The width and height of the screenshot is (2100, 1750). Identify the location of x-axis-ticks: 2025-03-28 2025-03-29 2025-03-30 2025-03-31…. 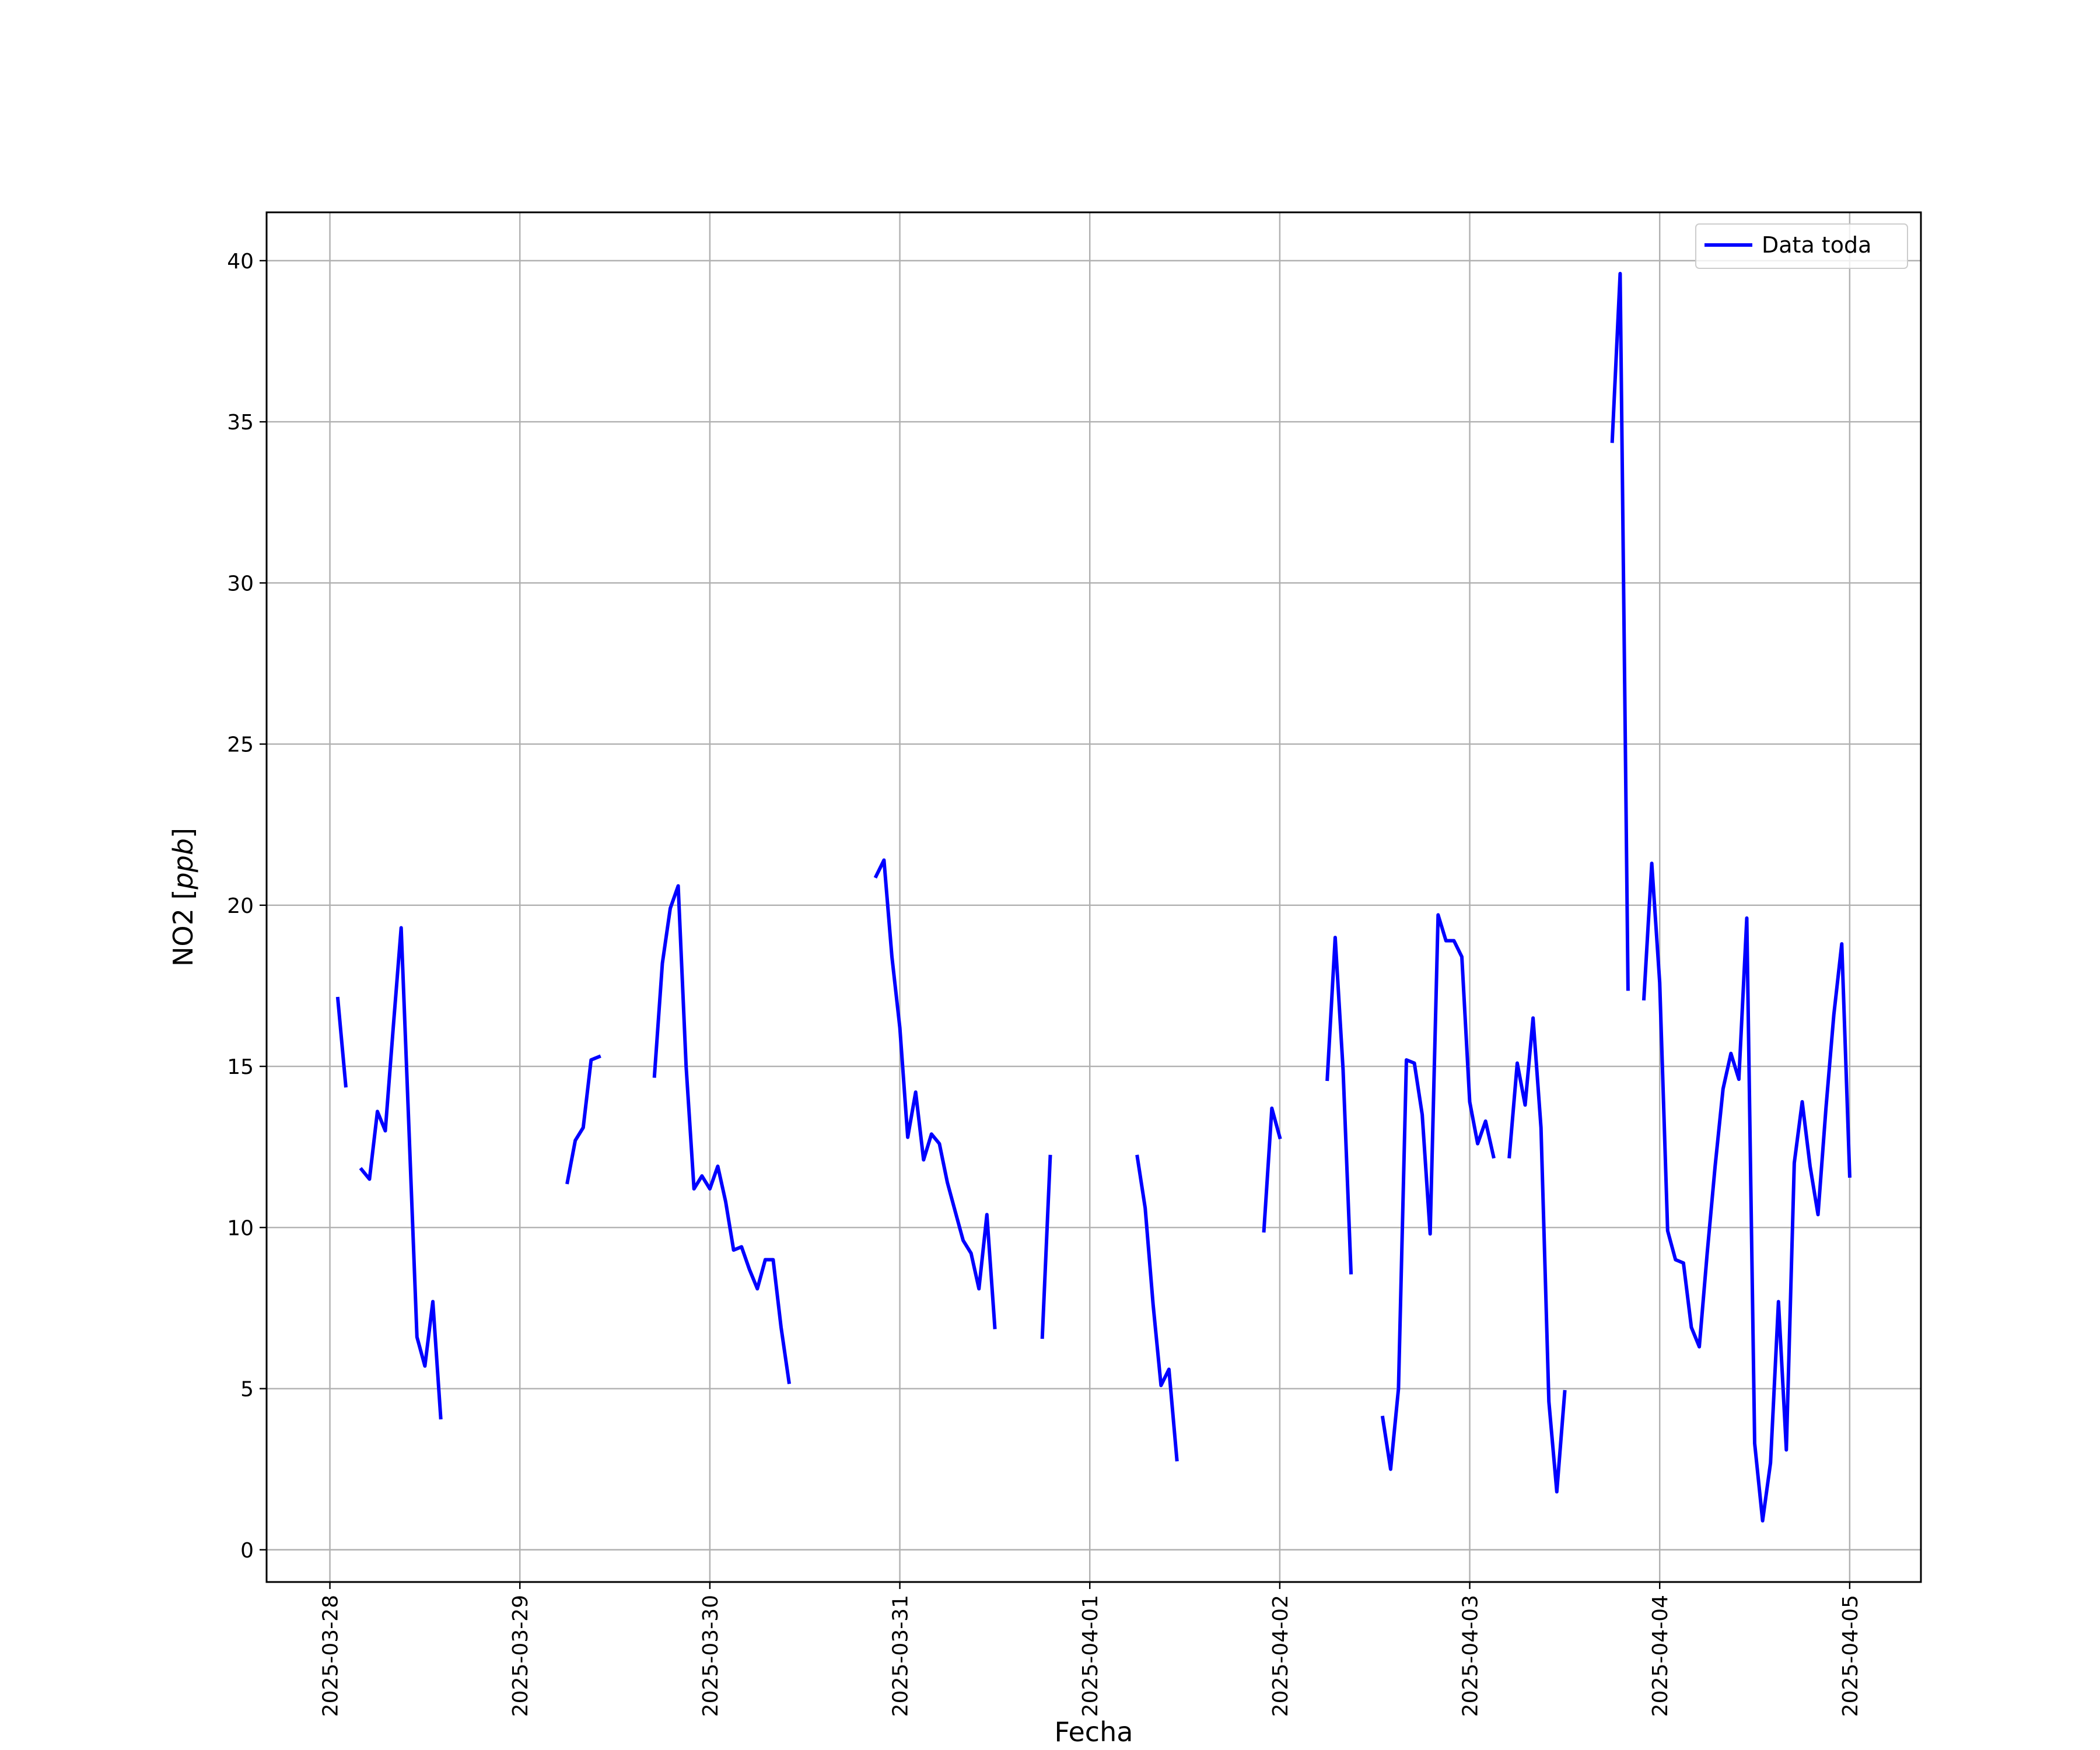
(1091, 1650).